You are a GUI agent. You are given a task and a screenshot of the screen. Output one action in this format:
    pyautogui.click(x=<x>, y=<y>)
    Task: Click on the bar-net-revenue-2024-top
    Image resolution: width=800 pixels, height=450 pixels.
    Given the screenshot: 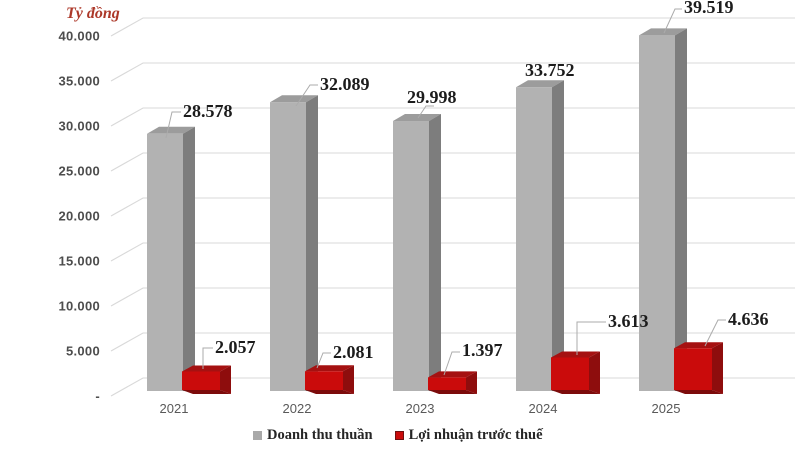 What is the action you would take?
    pyautogui.click(x=540, y=84)
    